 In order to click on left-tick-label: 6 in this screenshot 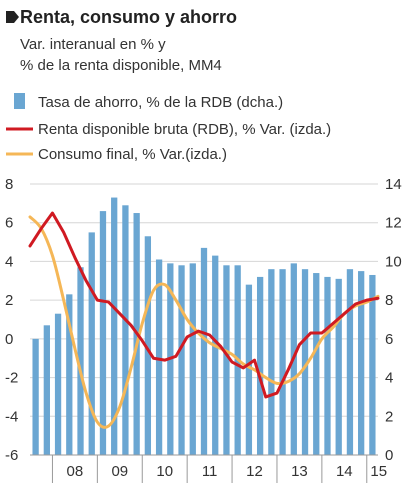, I will do `click(9, 223)`.